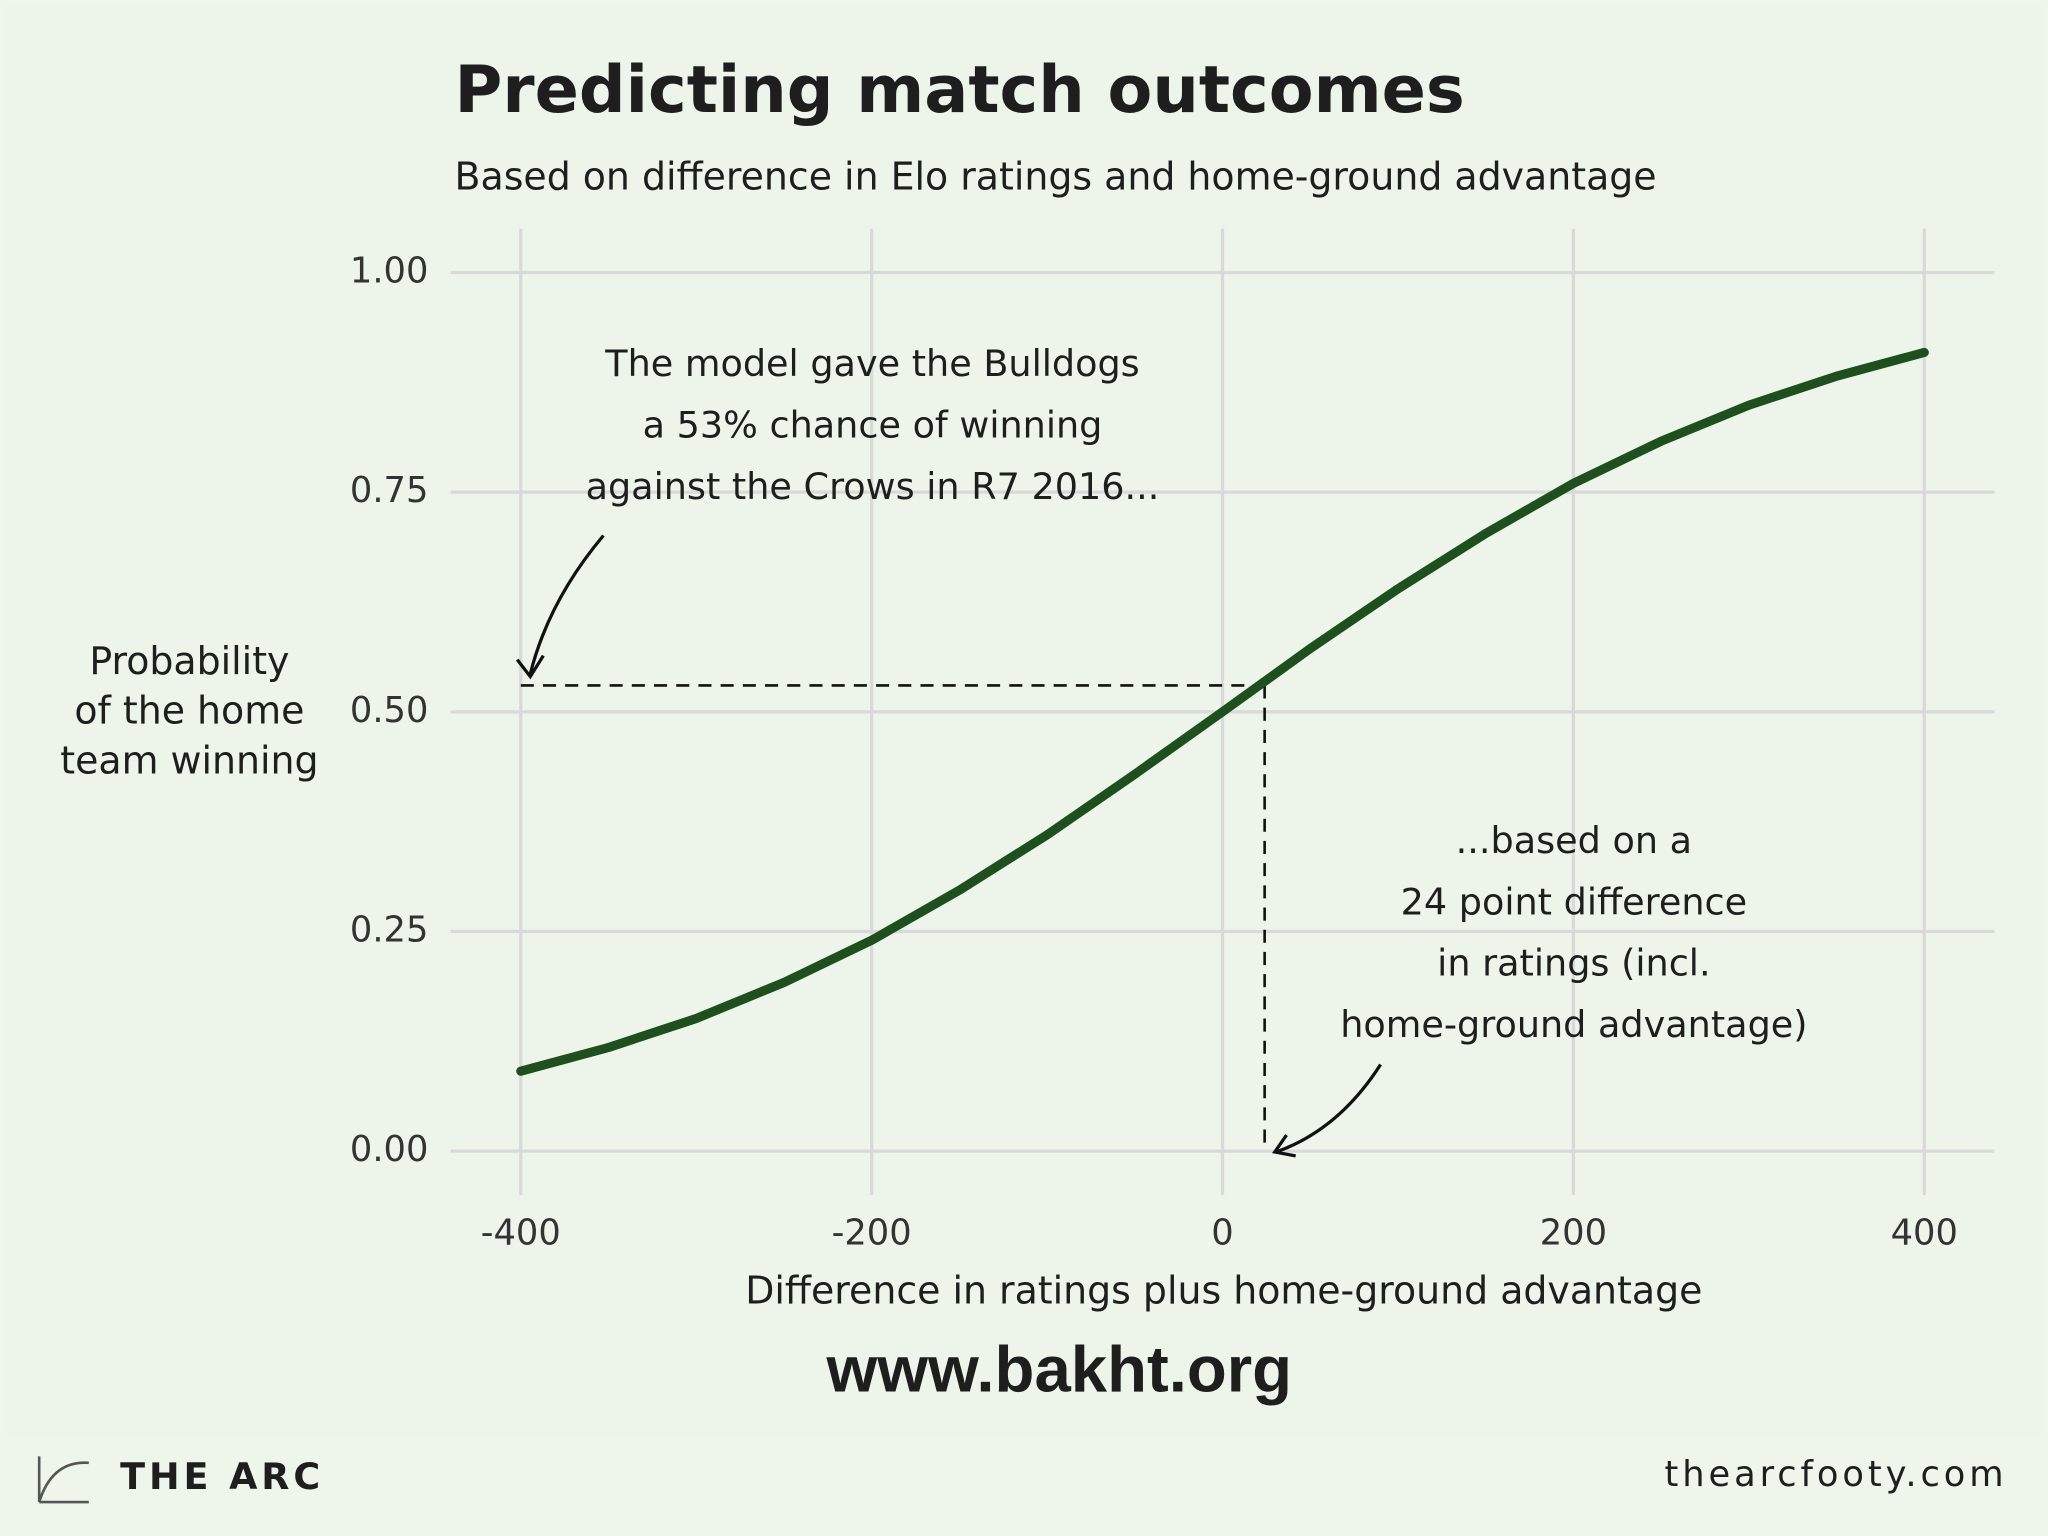  What do you see at coordinates (1835, 1474) in the screenshot?
I see `footer-url: thearcfooty.com` at bounding box center [1835, 1474].